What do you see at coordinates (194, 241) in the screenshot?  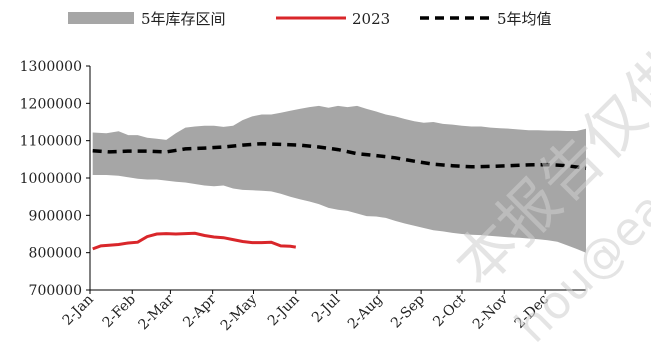 I see `series-2023-line` at bounding box center [194, 241].